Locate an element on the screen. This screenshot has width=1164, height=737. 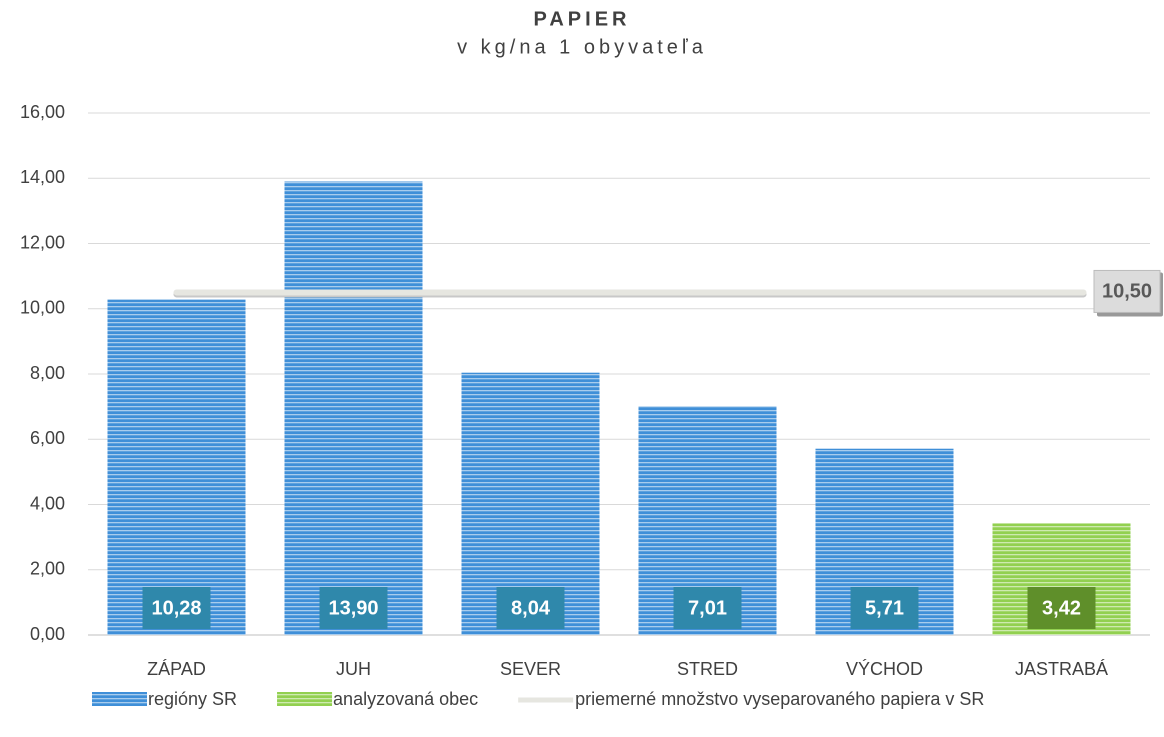
y-tick-label: 16,00 is located at coordinates (42, 112).